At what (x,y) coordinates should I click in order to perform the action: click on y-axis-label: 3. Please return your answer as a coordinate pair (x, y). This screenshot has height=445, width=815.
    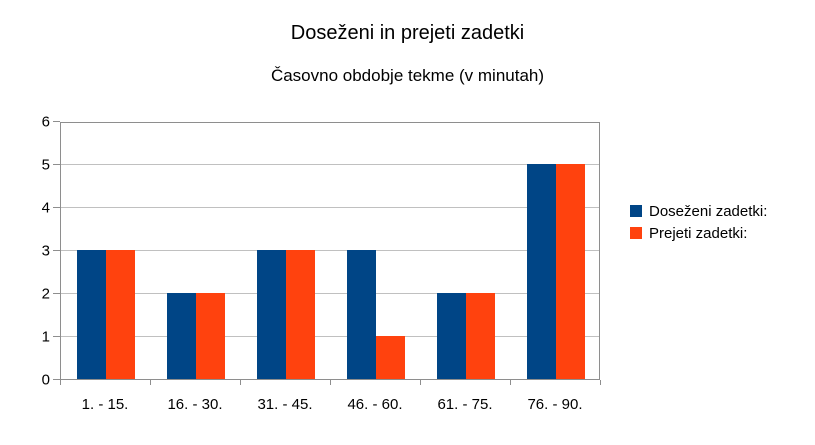
    Looking at the image, I should click on (45, 251).